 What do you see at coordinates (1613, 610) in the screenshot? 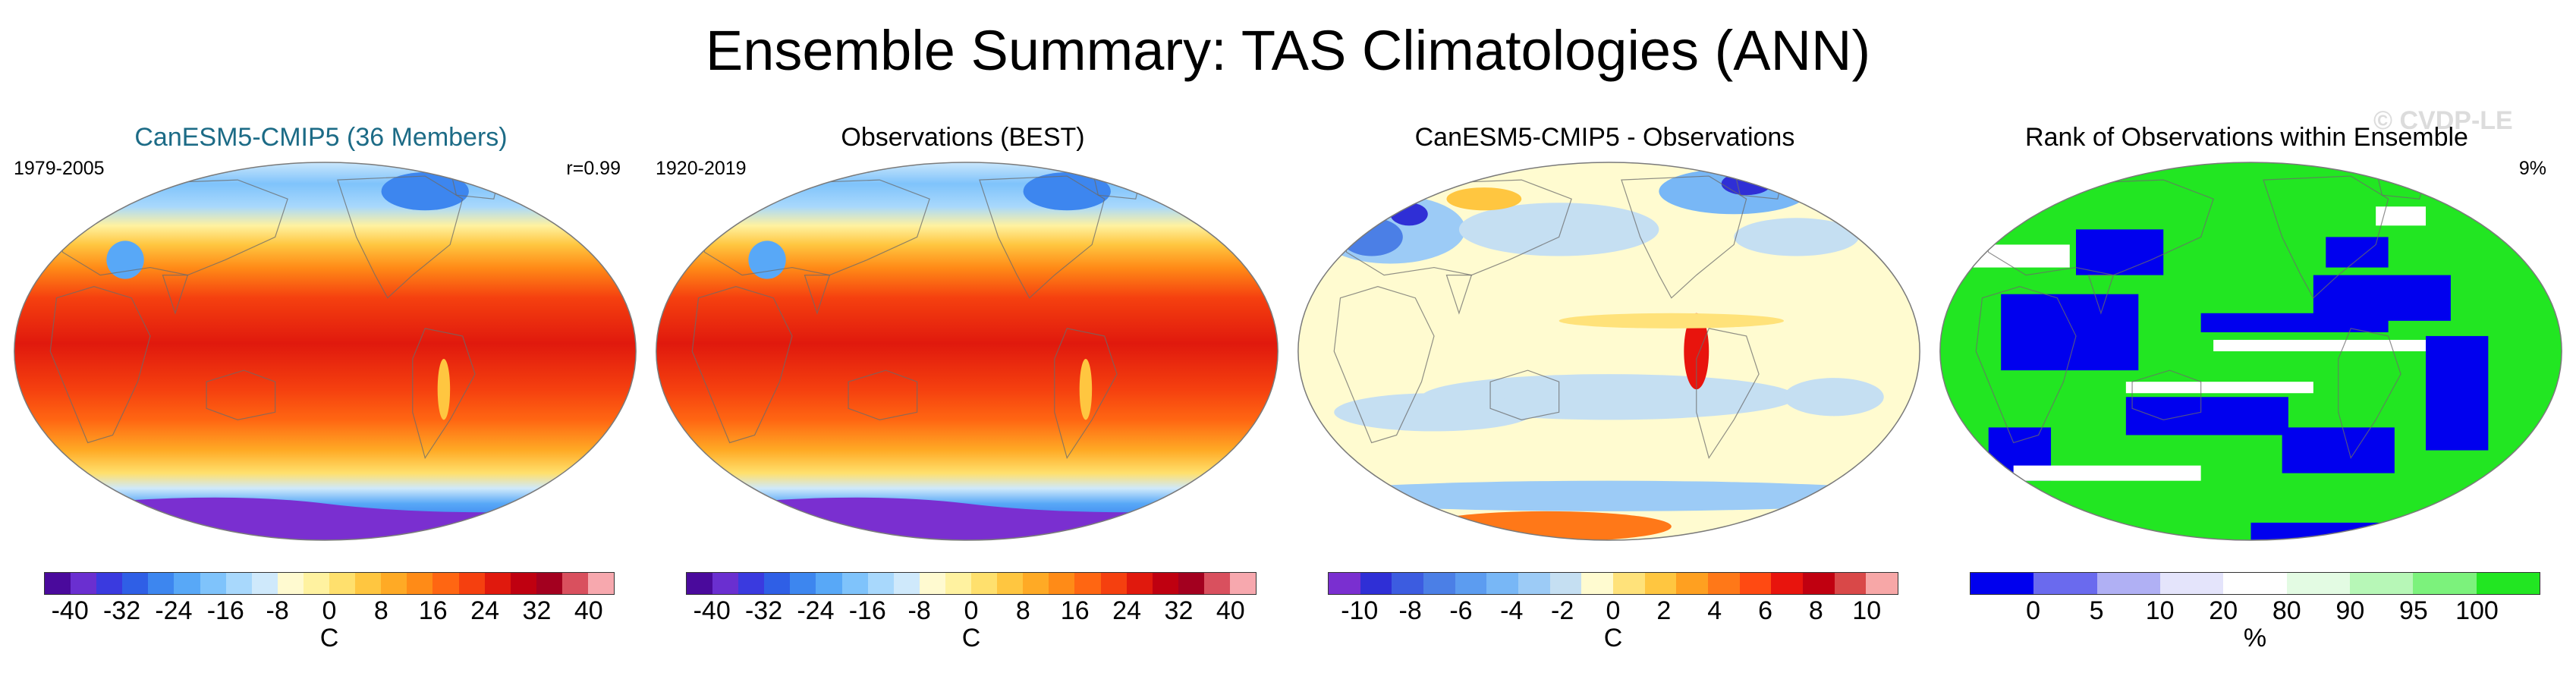
I see `colorbar-tick-label: 0` at bounding box center [1613, 610].